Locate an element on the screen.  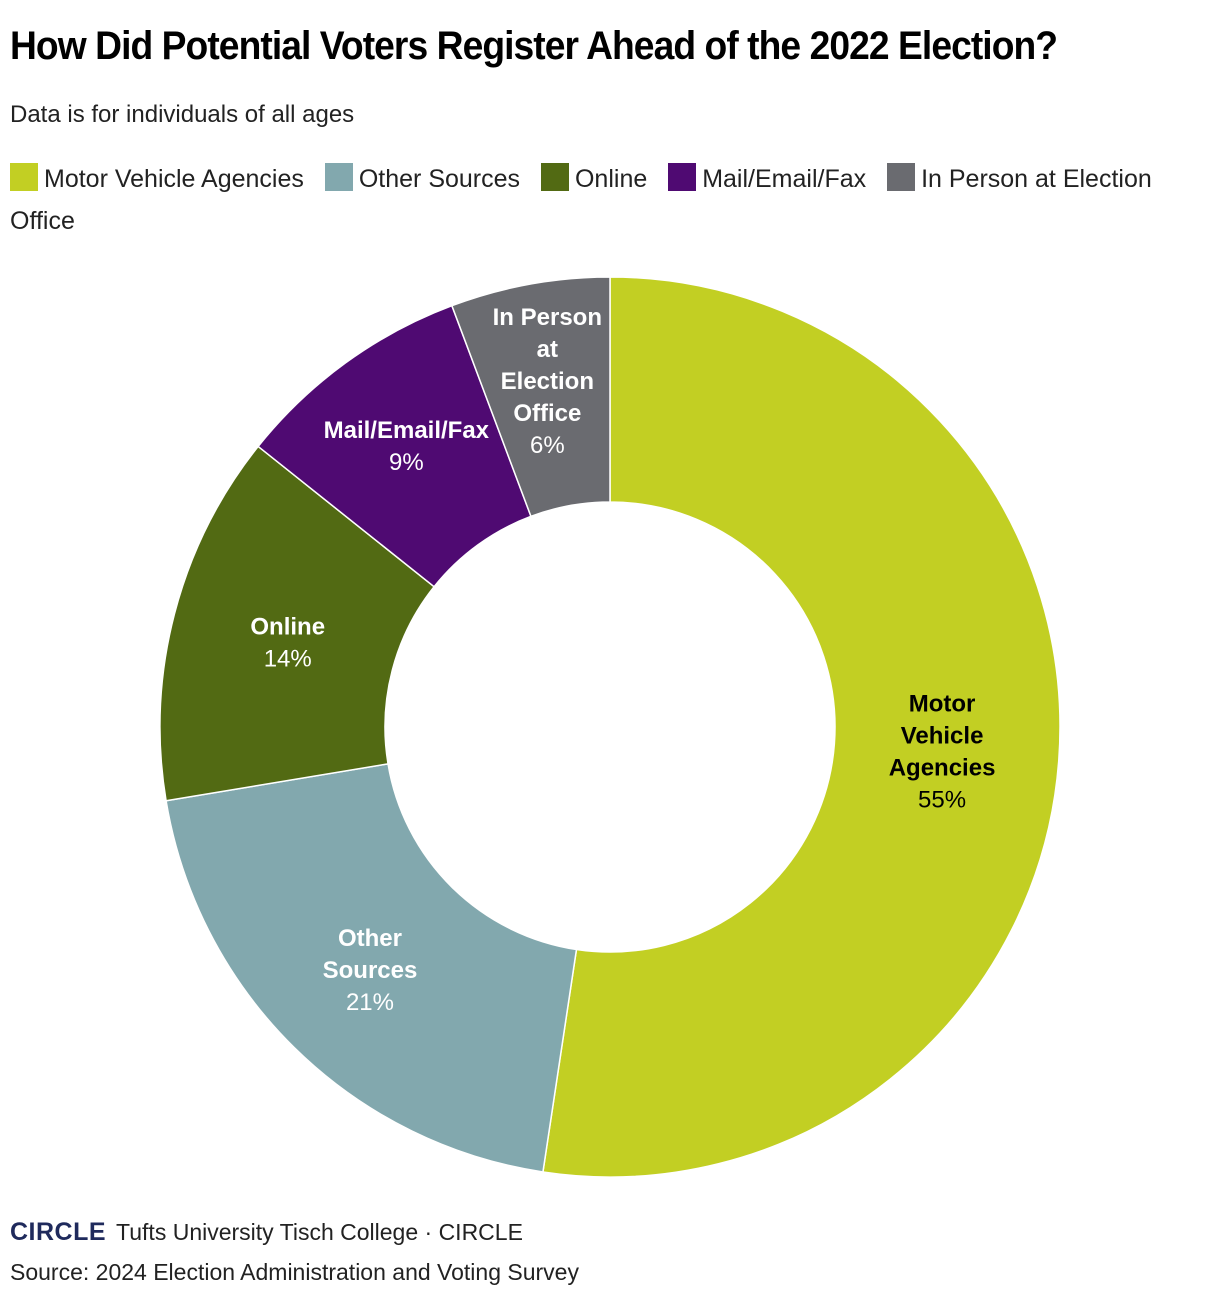
slice-label-mail-email-fax: Mail/Email/Fax 9% is located at coordinates (407, 446).